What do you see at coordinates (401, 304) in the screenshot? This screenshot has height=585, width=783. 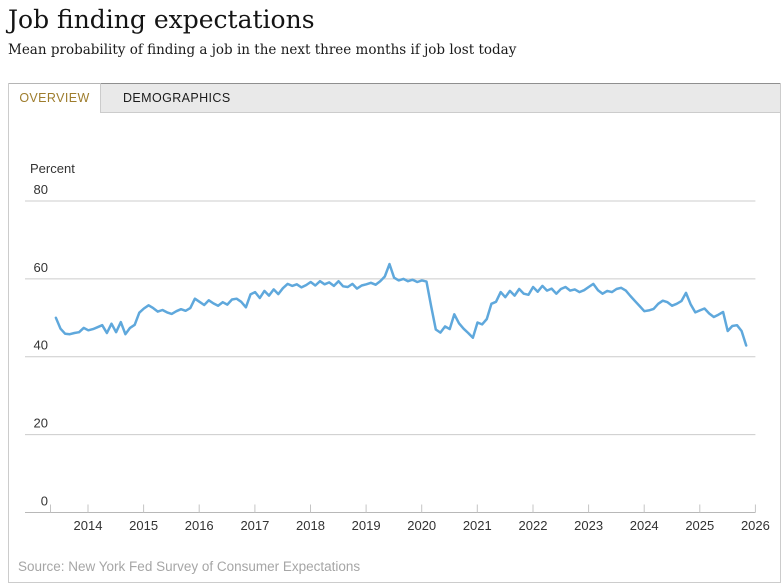 I see `data-line` at bounding box center [401, 304].